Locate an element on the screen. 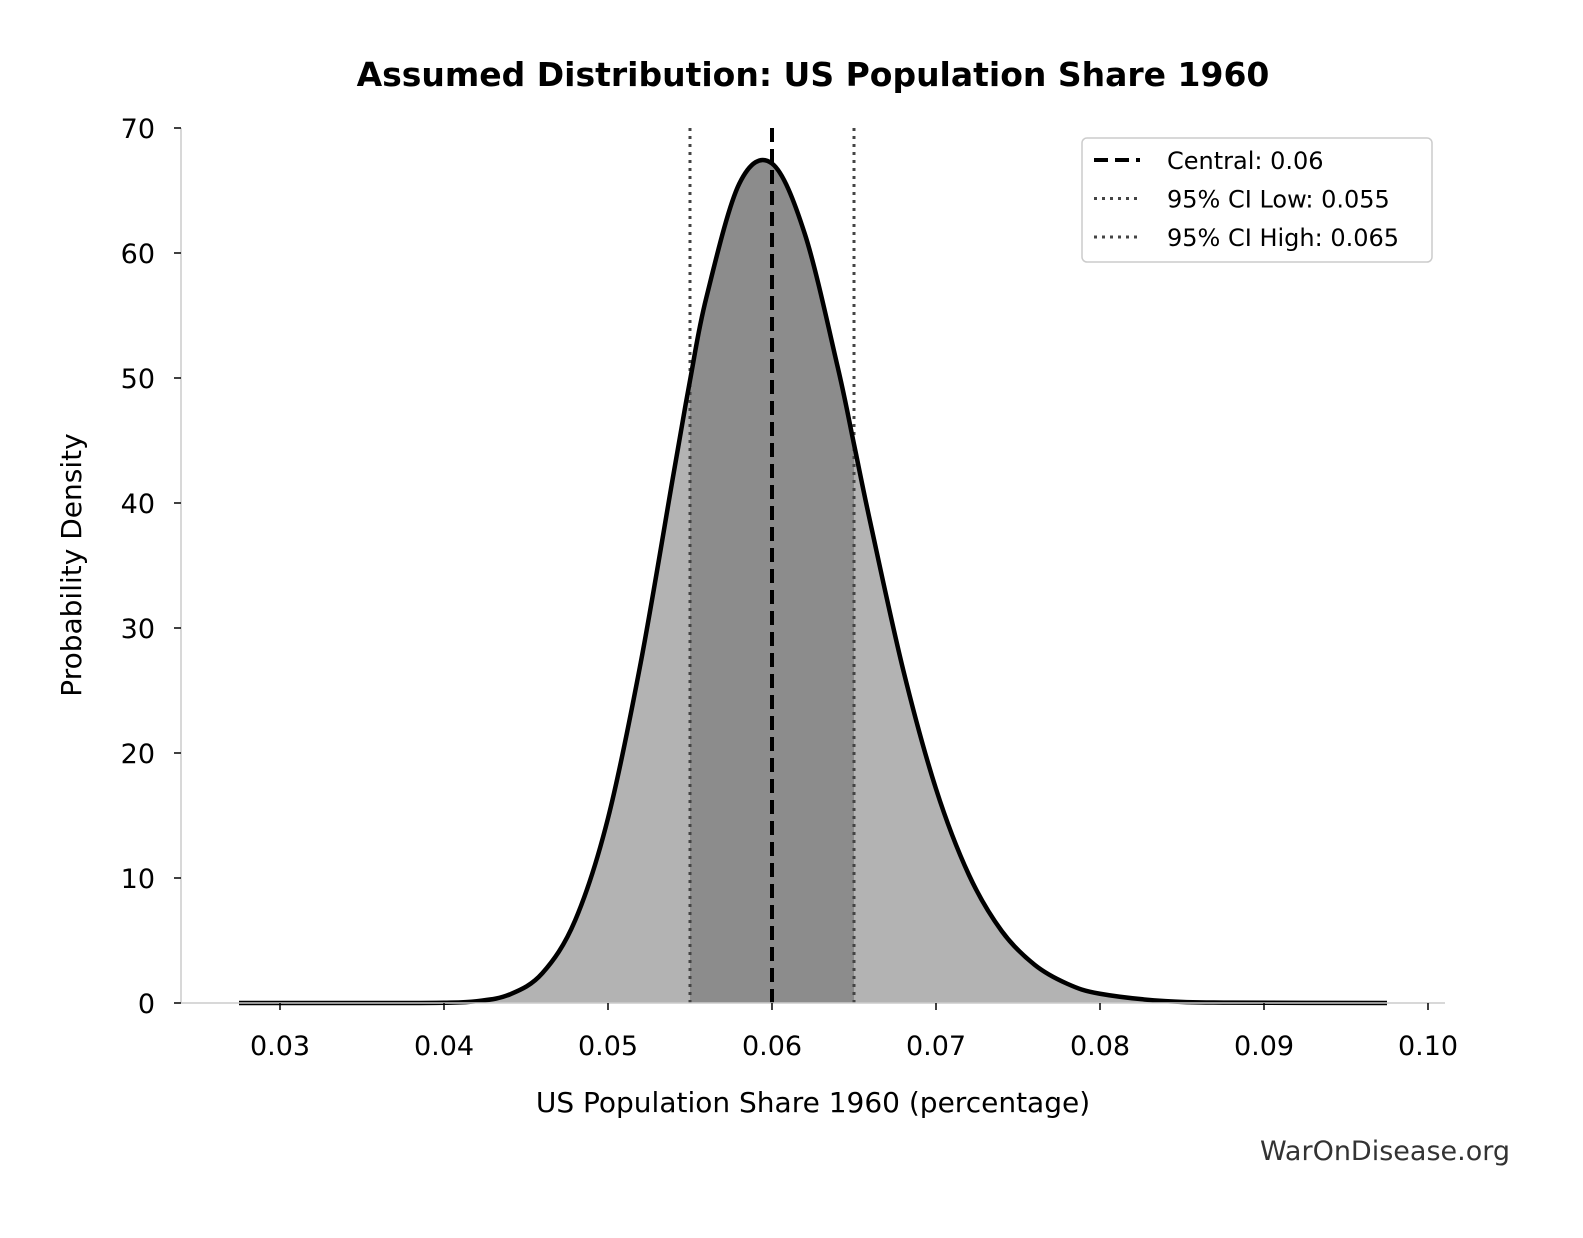  x-tick-label: 0.08 is located at coordinates (1100, 1046).